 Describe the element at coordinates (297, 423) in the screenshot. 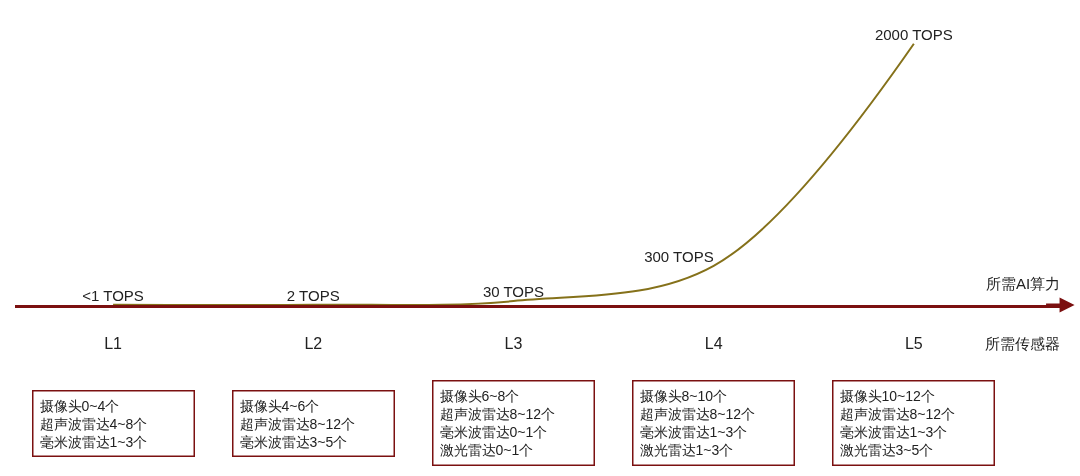

I see `text: 摄像头4~6个超声波雷达8~12个毫米波雷达3~5个` at that location.